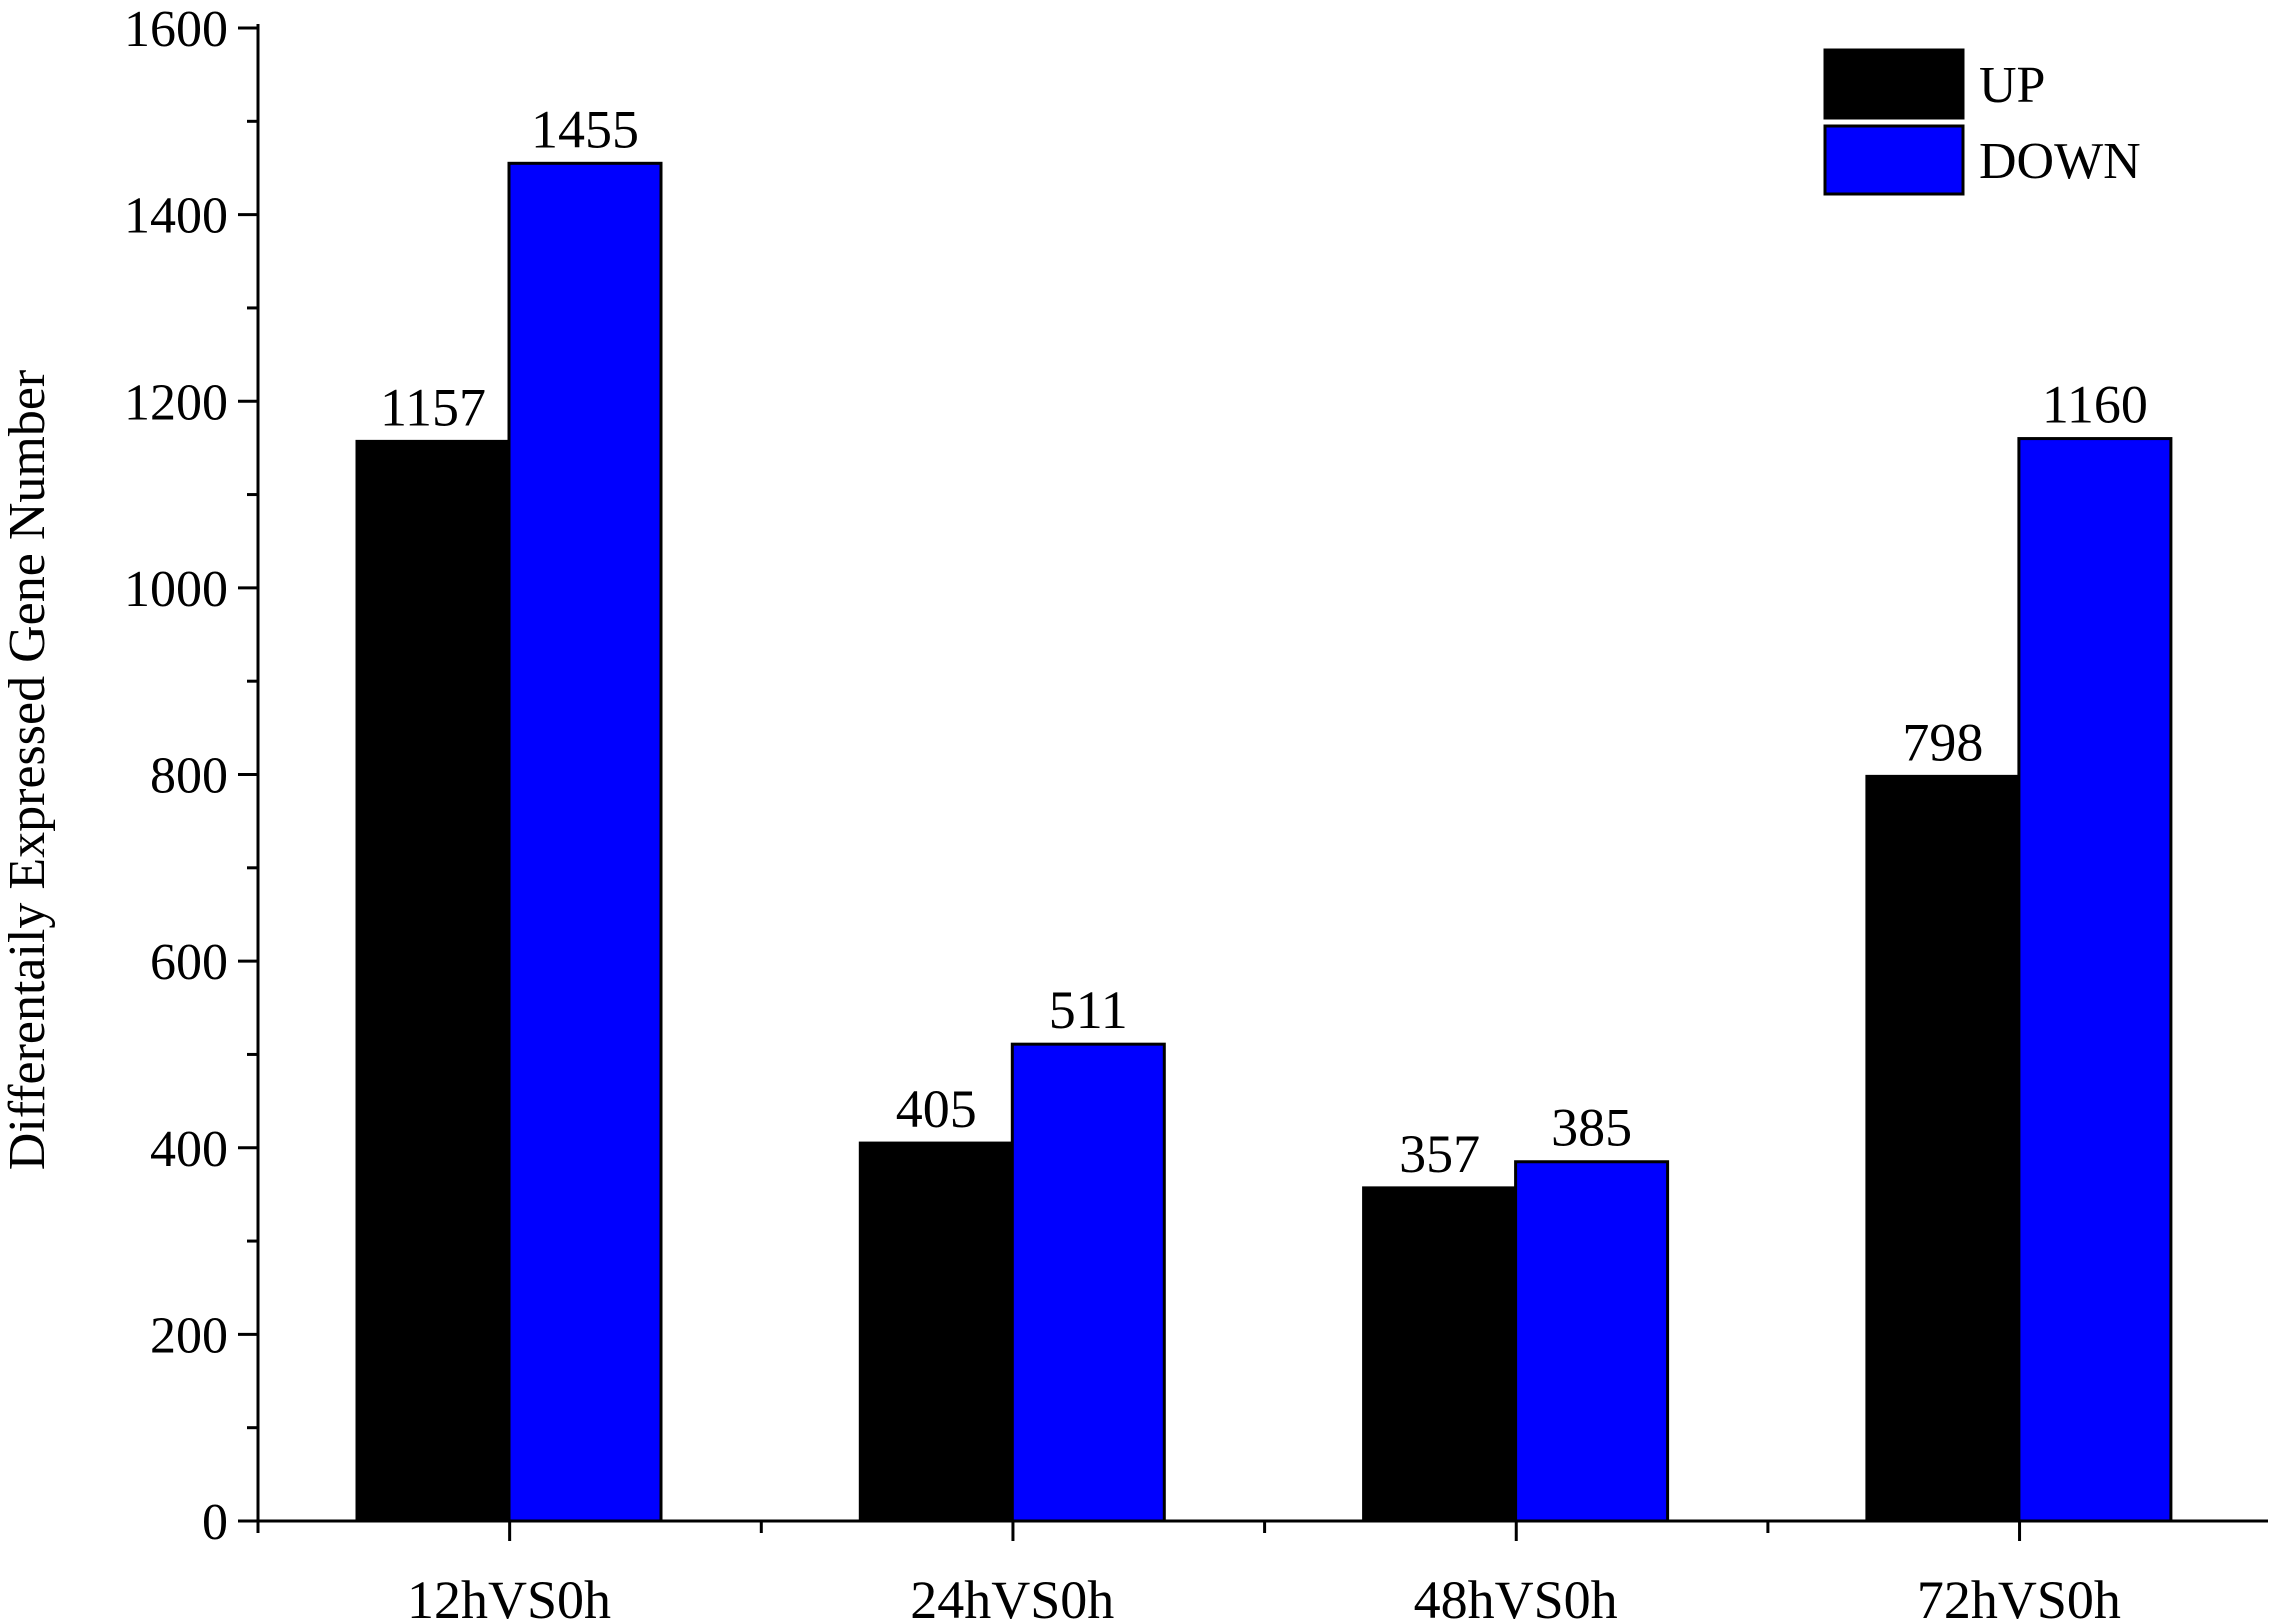 The image size is (2271, 1620). Describe the element at coordinates (2012, 85) in the screenshot. I see `legend-label-up: UP` at that location.